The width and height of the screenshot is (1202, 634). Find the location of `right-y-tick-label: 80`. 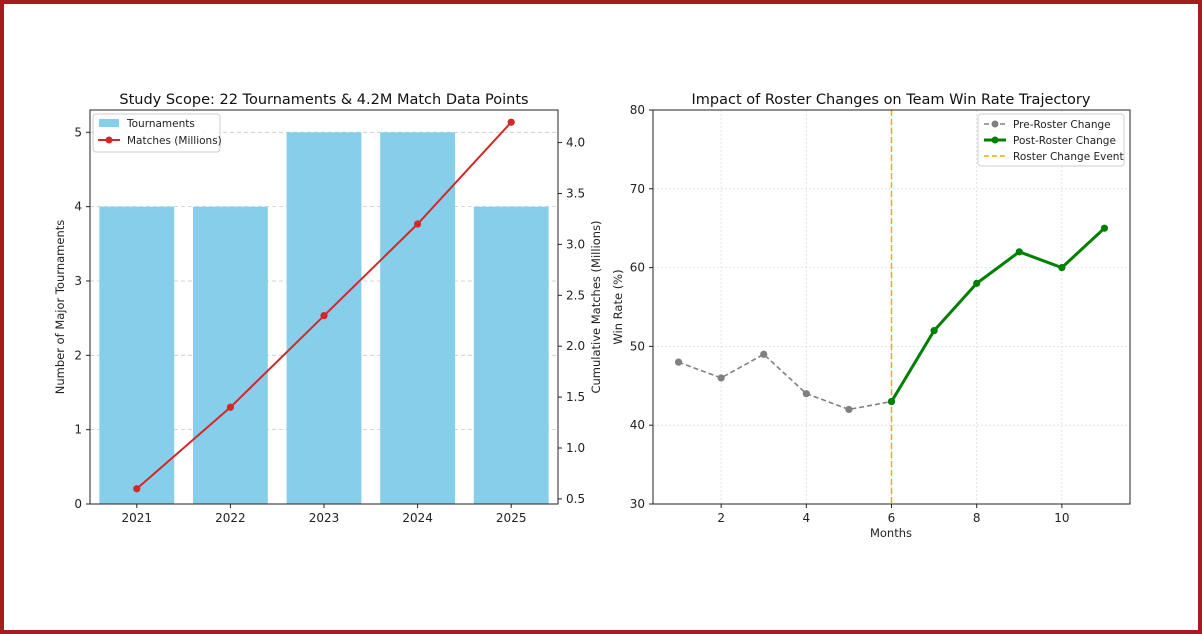

right-y-tick-label: 80 is located at coordinates (637, 110).